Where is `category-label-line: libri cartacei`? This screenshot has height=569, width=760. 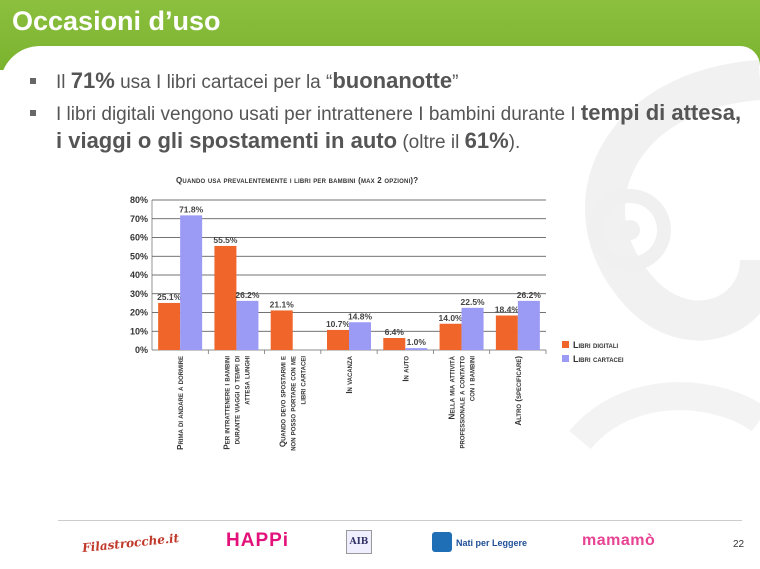
category-label-line: libri cartacei is located at coordinates (303, 380).